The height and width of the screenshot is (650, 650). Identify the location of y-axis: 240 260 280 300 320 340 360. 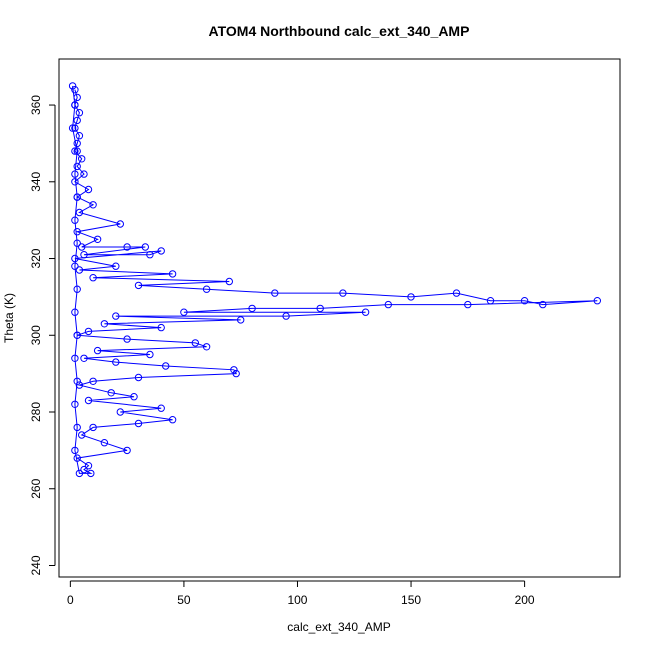
(42, 335).